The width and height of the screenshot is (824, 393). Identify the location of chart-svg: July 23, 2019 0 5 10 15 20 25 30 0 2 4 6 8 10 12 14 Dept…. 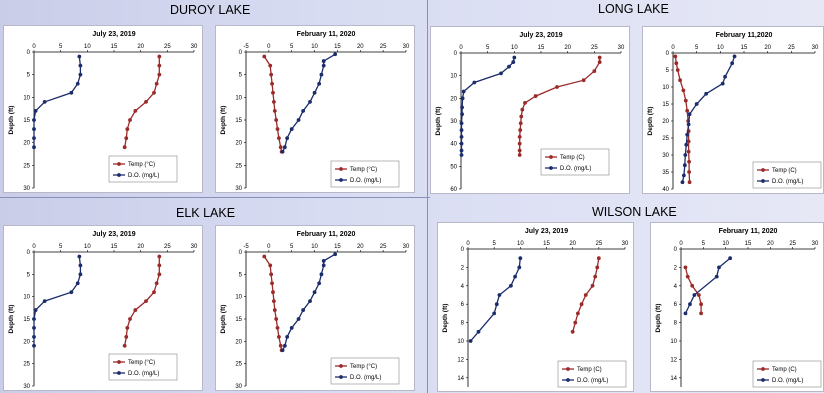
(535, 308).